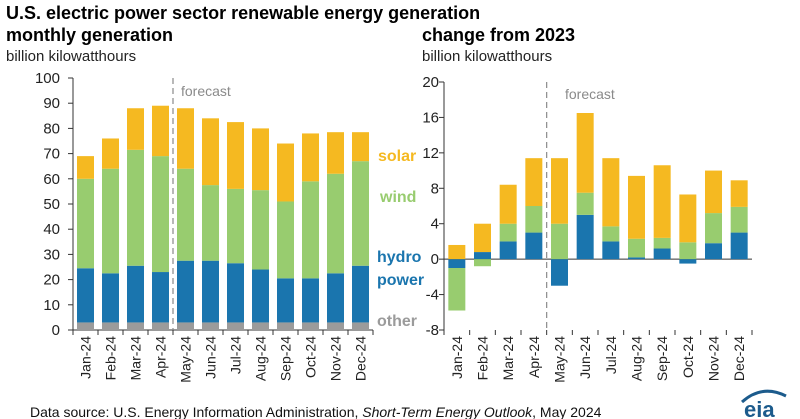 This screenshot has width=800, height=419. Describe the element at coordinates (759, 408) in the screenshot. I see `eia-logo-text: eia` at that location.